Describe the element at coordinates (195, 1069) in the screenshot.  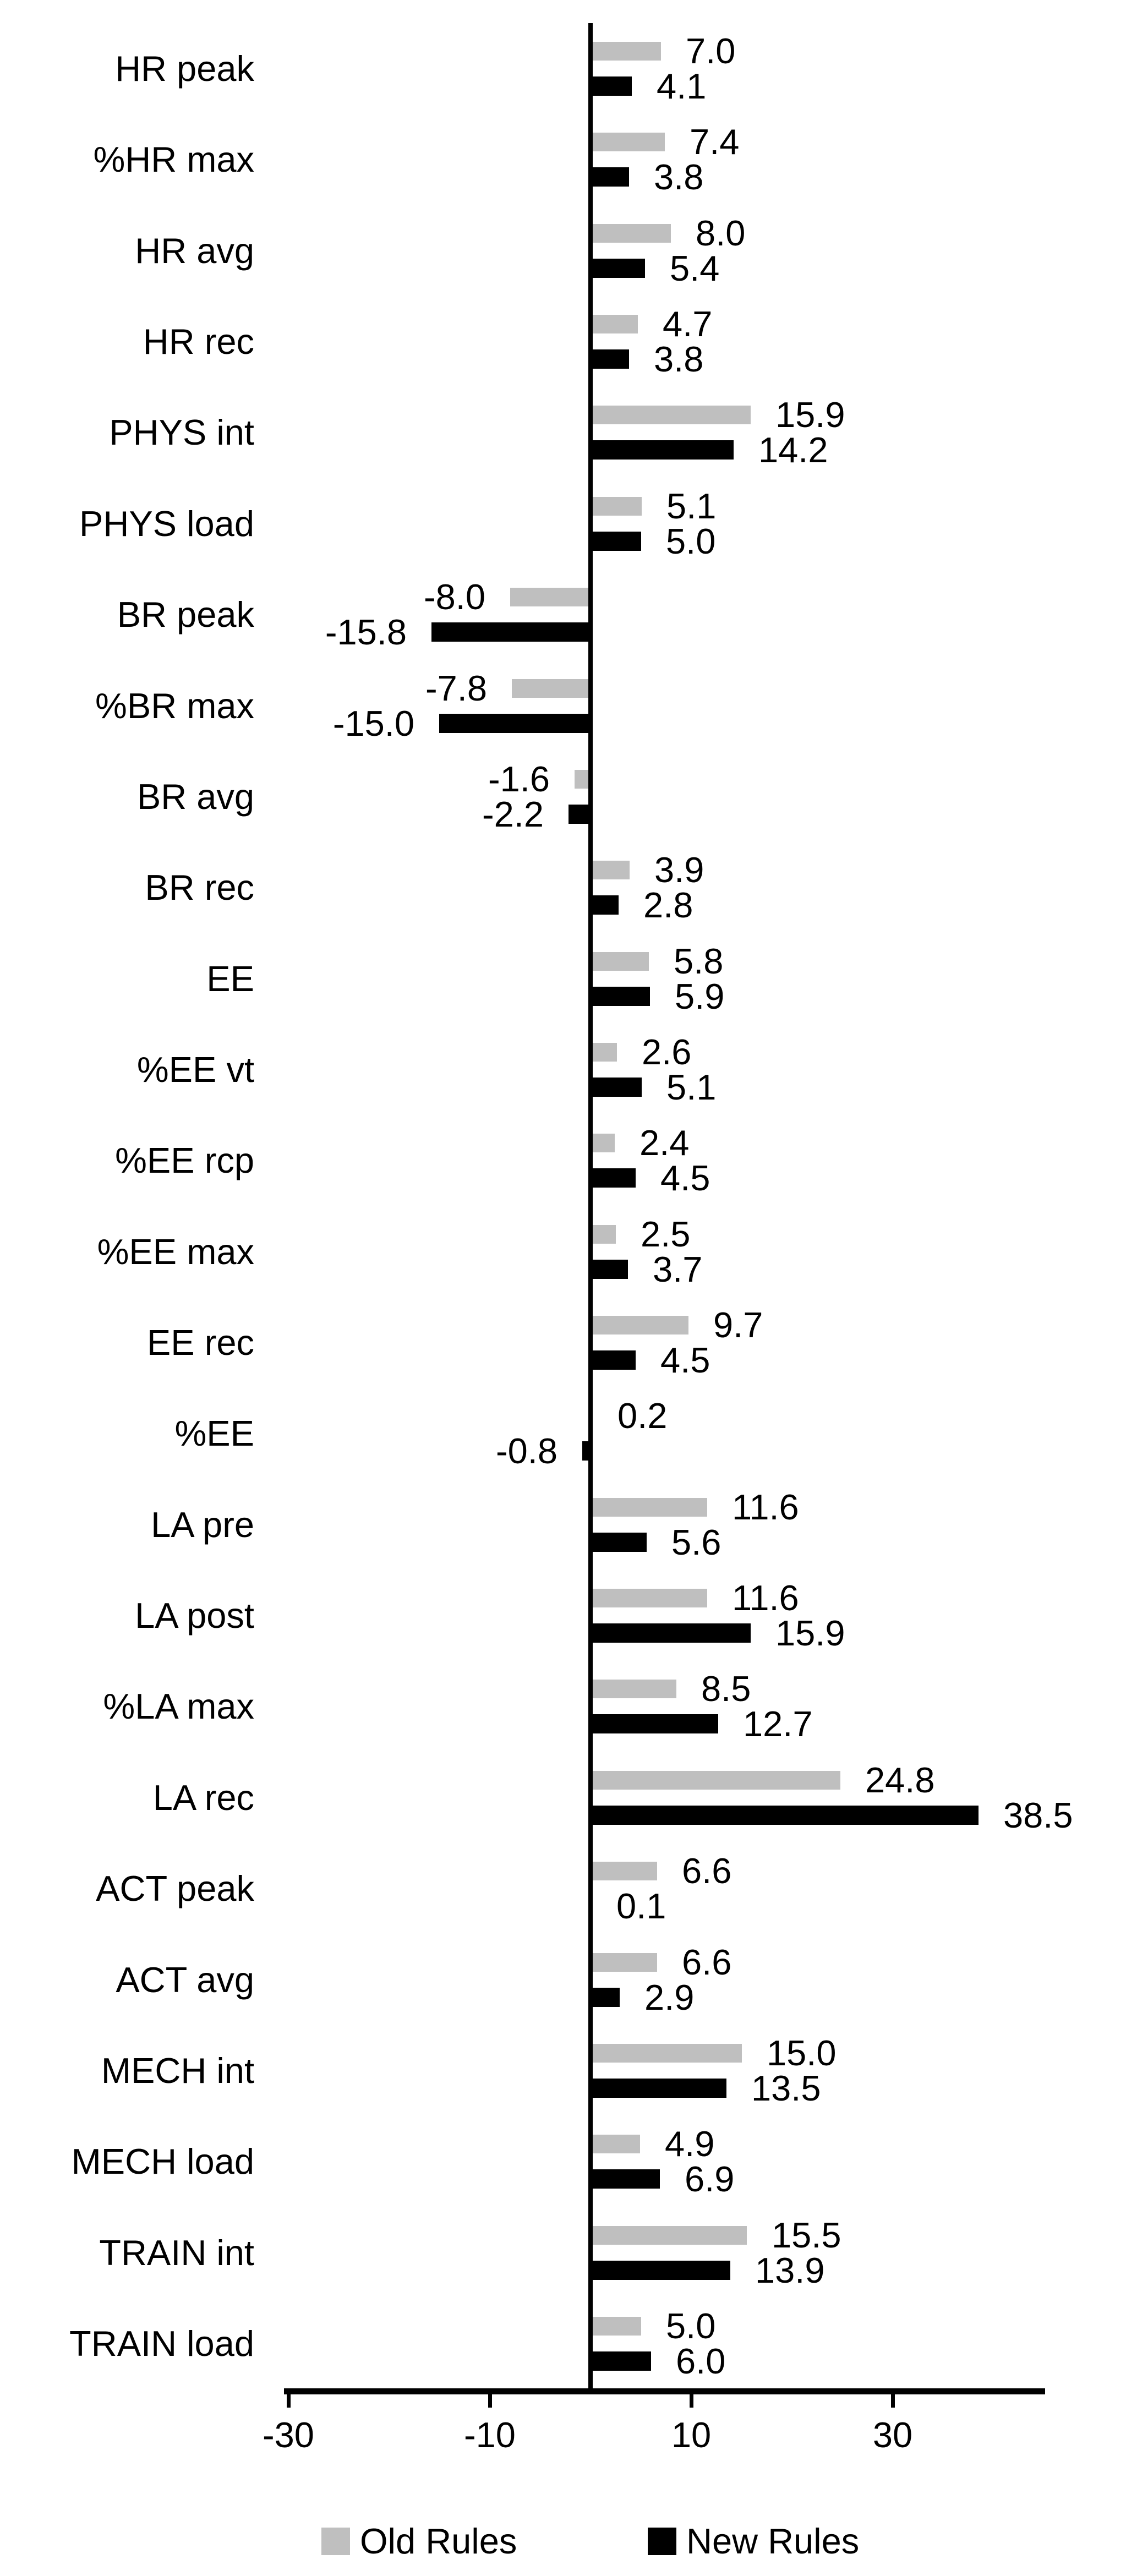
I see `category-label-%ee-vt: %EE vt` at that location.